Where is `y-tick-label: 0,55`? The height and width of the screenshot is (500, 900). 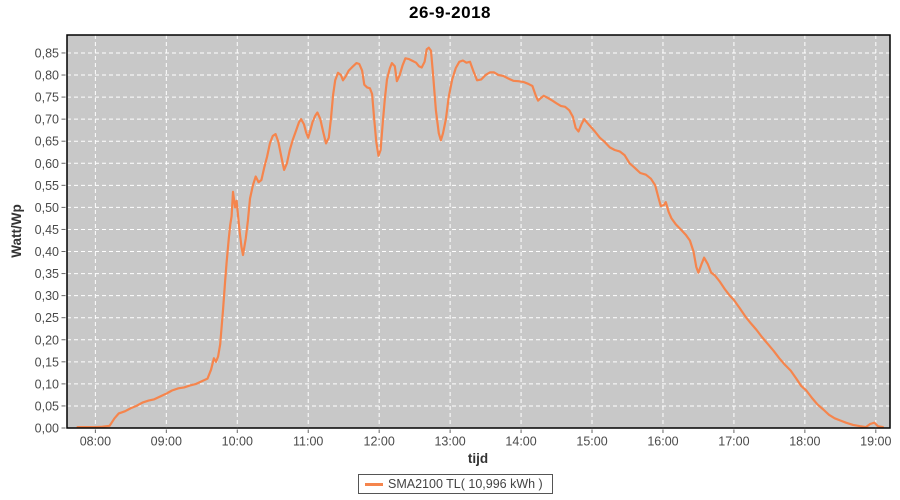 y-tick-label: 0,55 is located at coordinates (47, 186).